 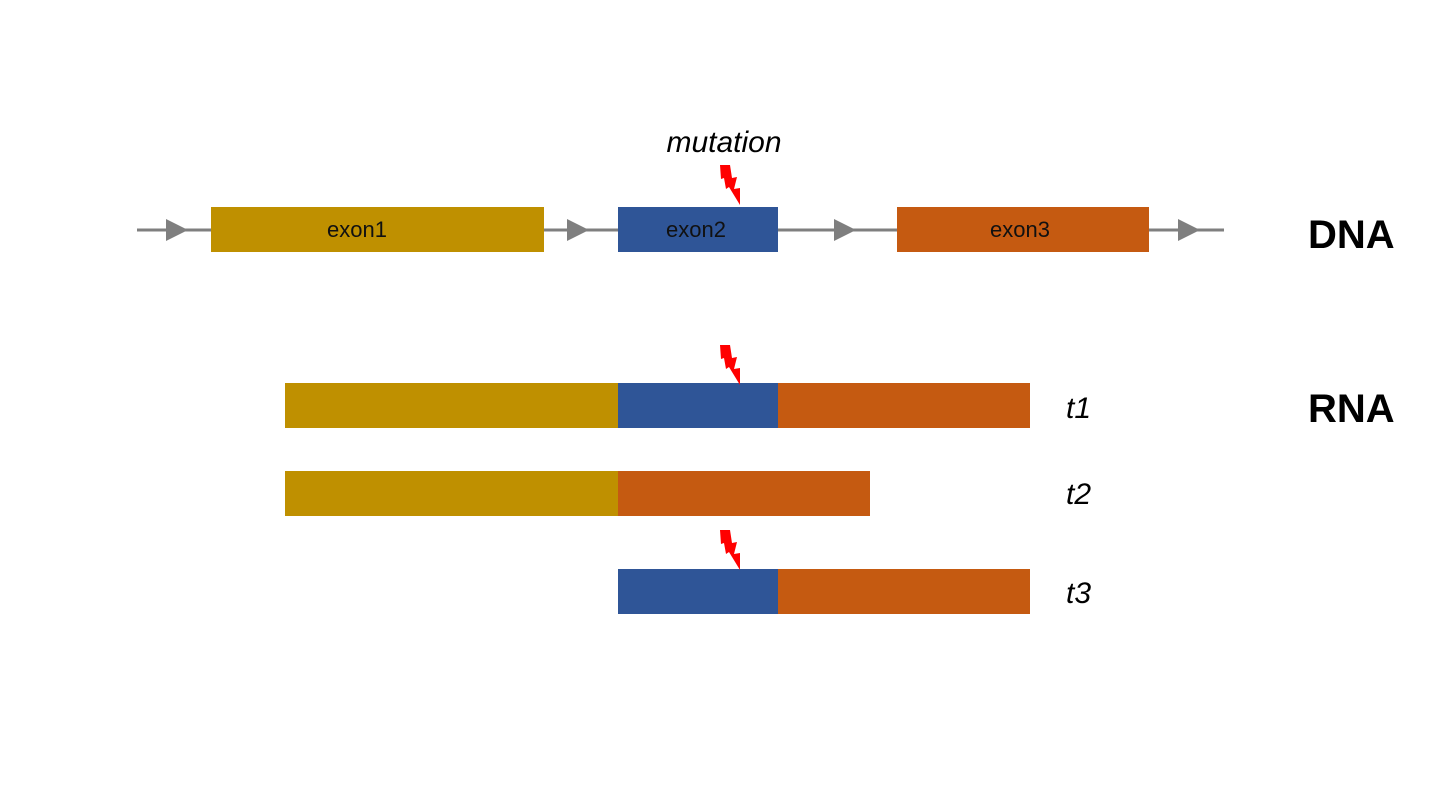 What do you see at coordinates (904, 591) in the screenshot?
I see `t3-exon3-segment` at bounding box center [904, 591].